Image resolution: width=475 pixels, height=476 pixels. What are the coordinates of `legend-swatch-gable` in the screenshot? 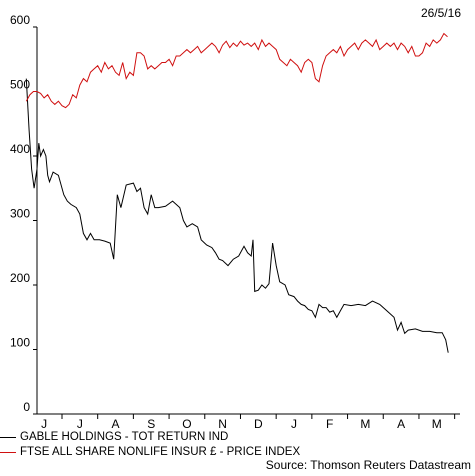 It's located at (8, 437).